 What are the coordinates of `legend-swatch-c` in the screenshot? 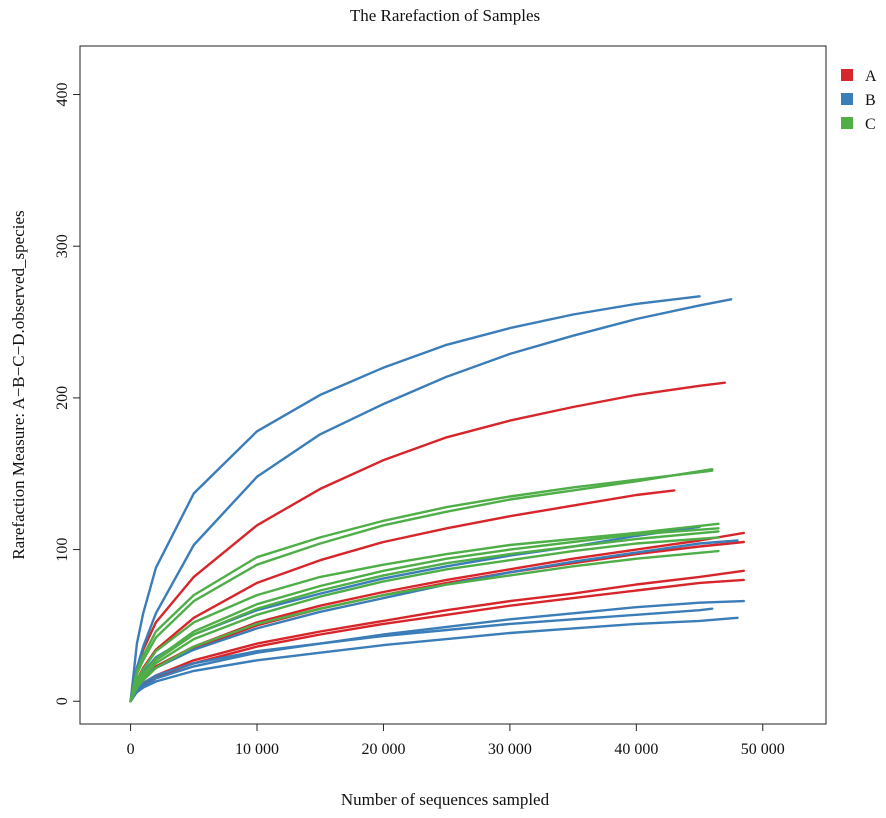 It's located at (847, 123).